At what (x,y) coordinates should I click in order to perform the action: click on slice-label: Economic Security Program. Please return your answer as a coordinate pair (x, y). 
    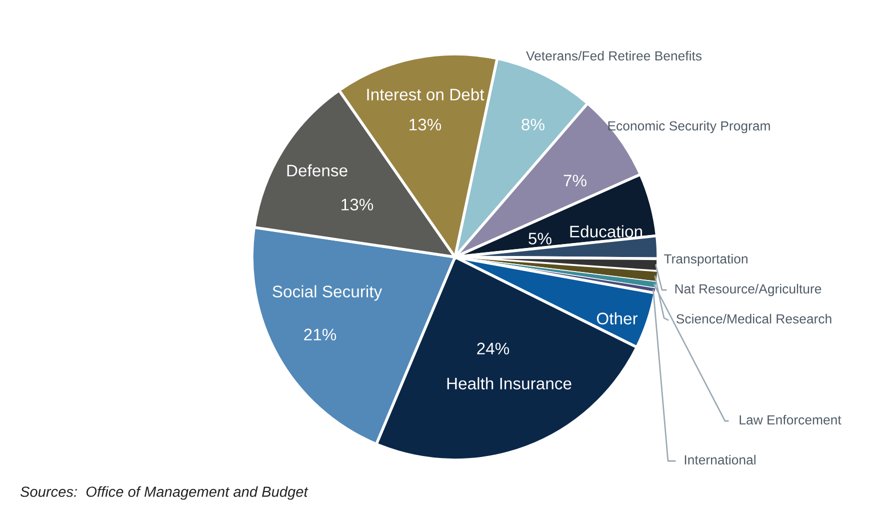
    Looking at the image, I should click on (689, 127).